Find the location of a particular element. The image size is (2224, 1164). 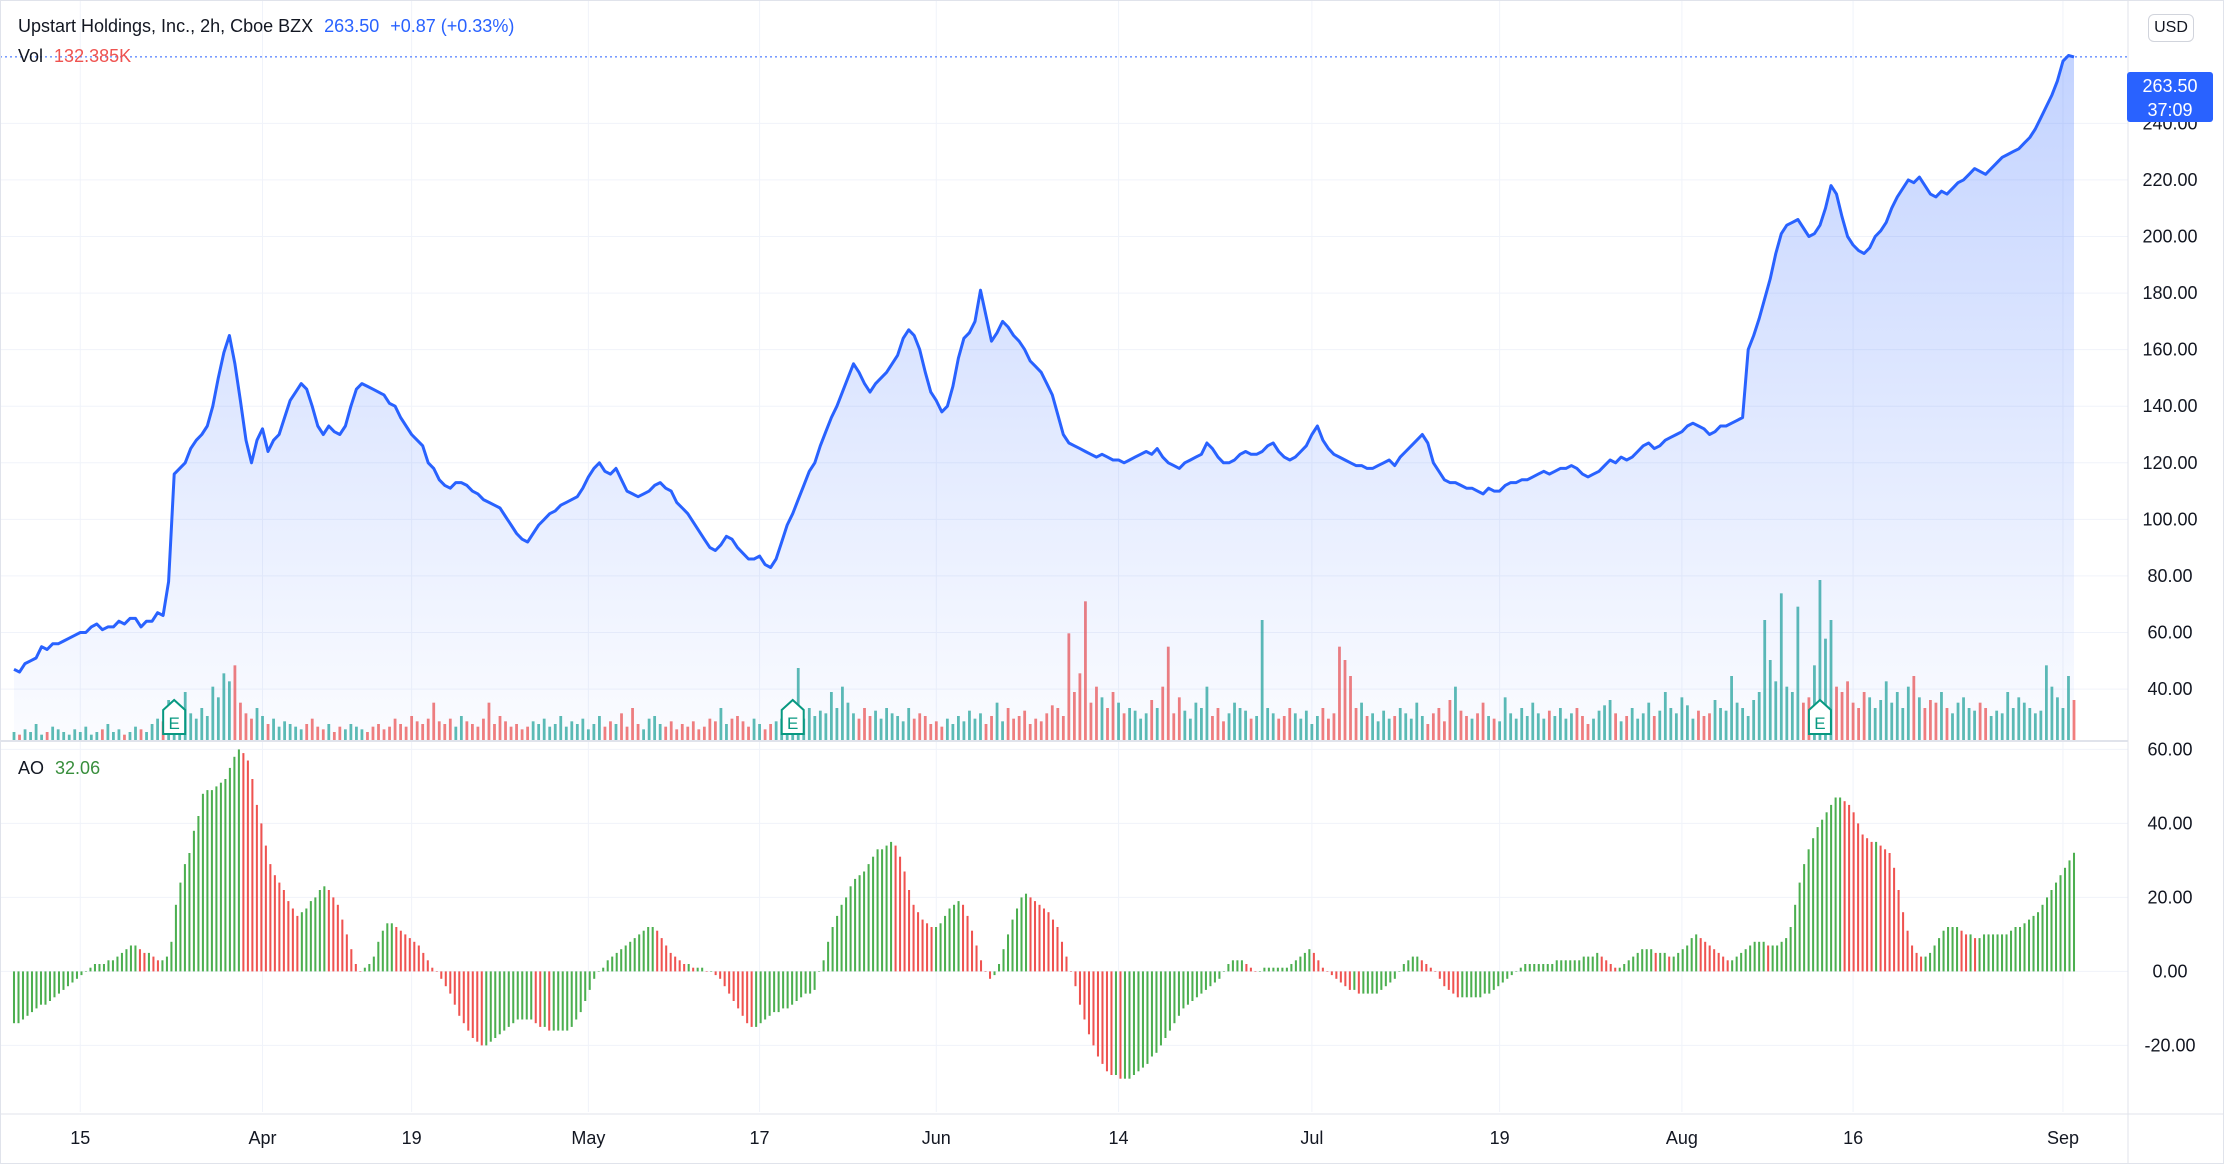

time-tick-label: 14 is located at coordinates (1119, 1138).